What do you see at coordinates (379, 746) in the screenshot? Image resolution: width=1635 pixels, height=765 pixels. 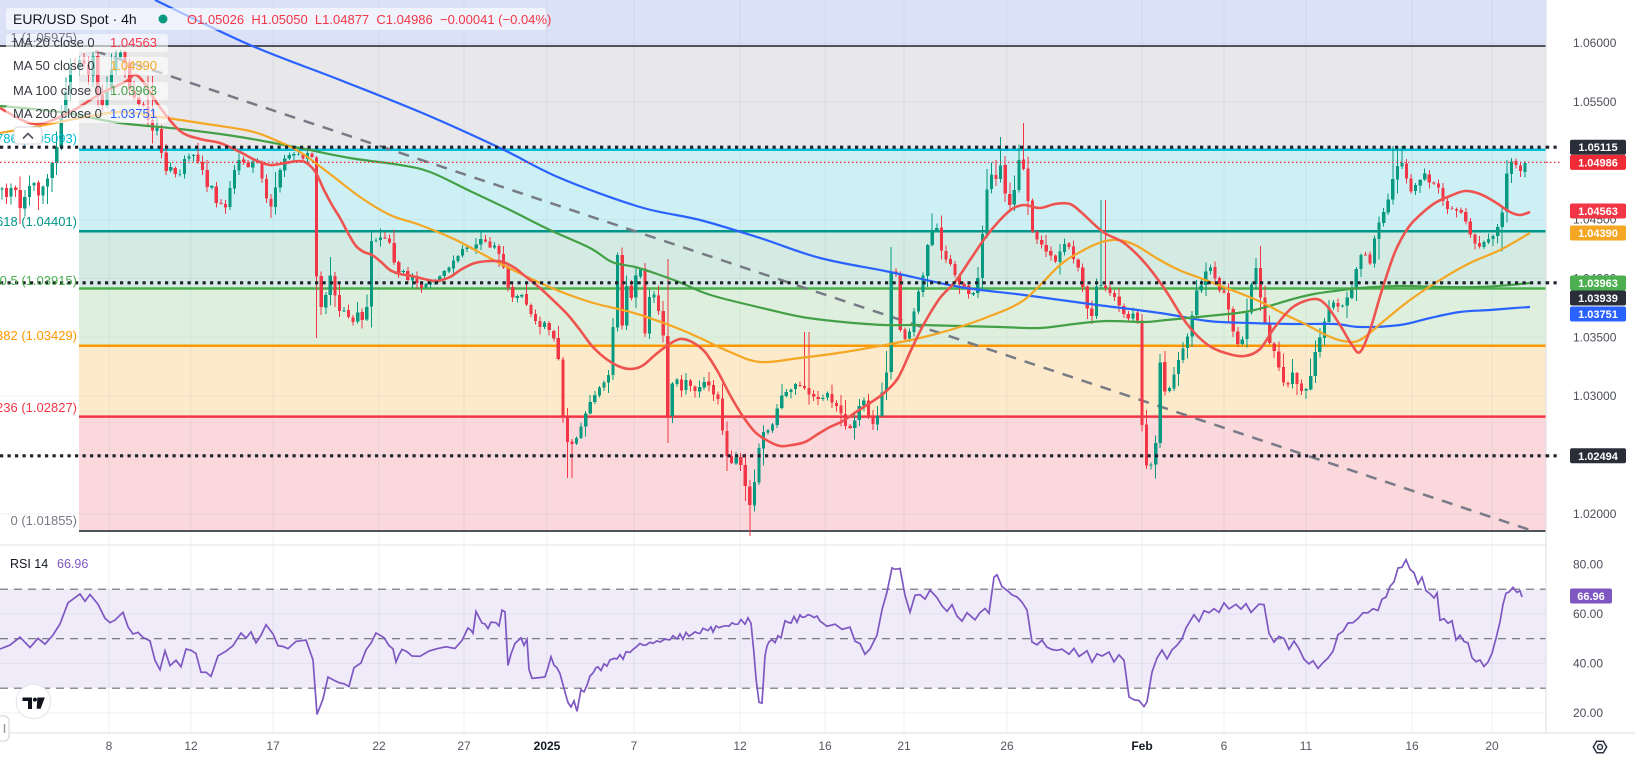 I see `svg-text: 22` at bounding box center [379, 746].